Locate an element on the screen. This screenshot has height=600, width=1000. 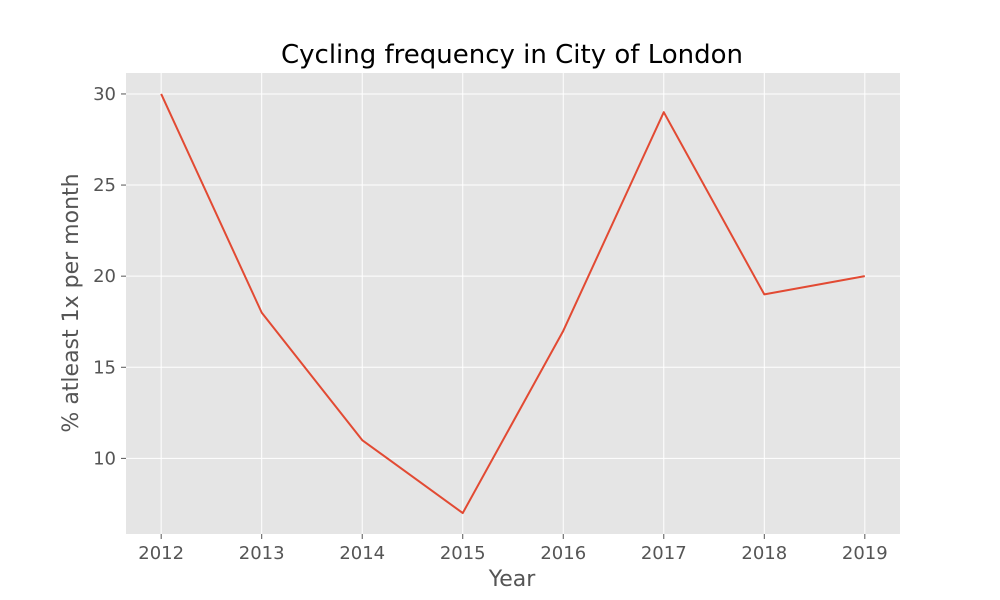
x-tick-label: 2012 is located at coordinates (161, 553).